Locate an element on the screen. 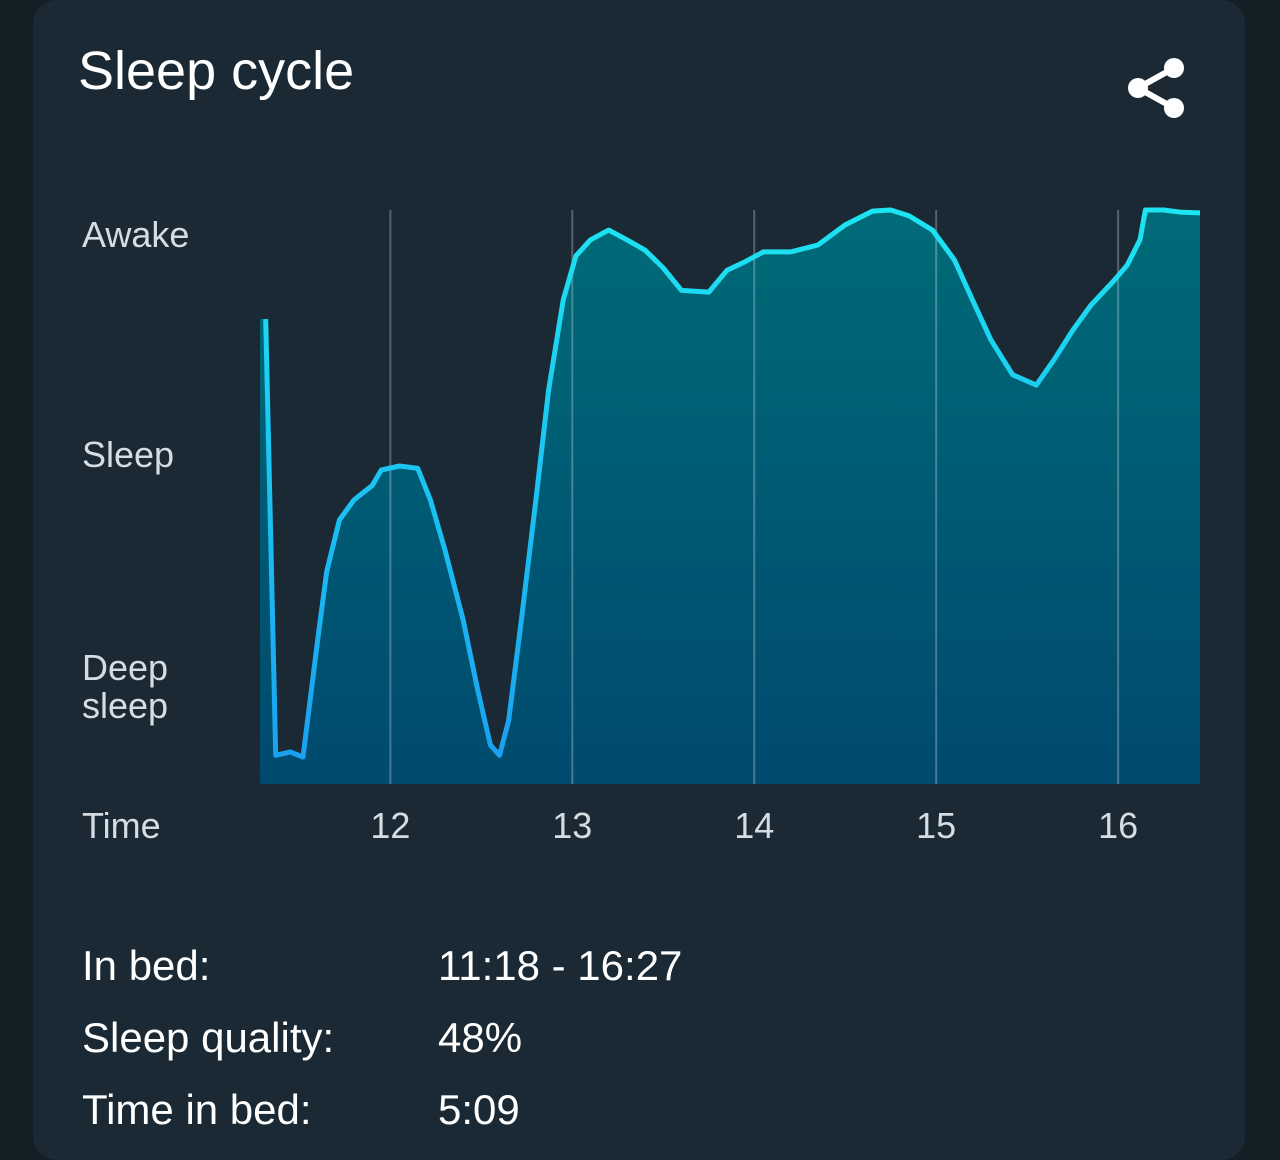  x-tick-label: 16 is located at coordinates (1118, 825).